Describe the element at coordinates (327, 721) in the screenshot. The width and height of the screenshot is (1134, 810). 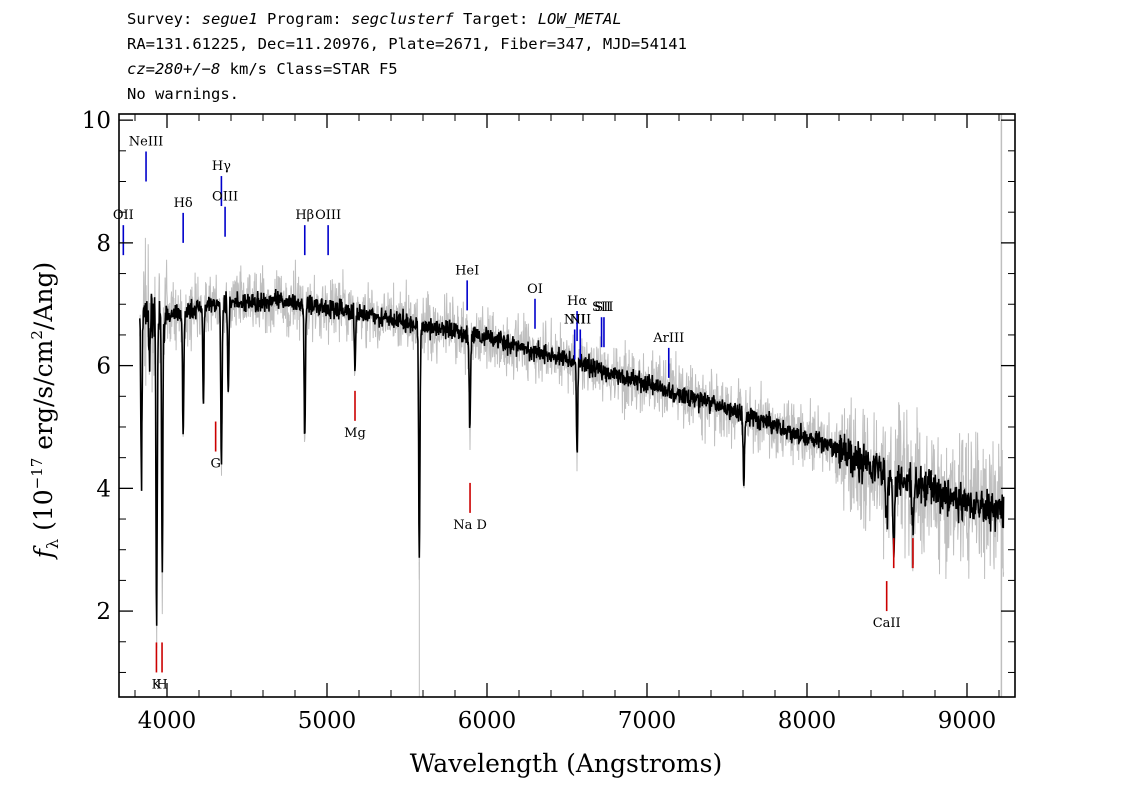
I see `x-tick-label: 5000` at that location.